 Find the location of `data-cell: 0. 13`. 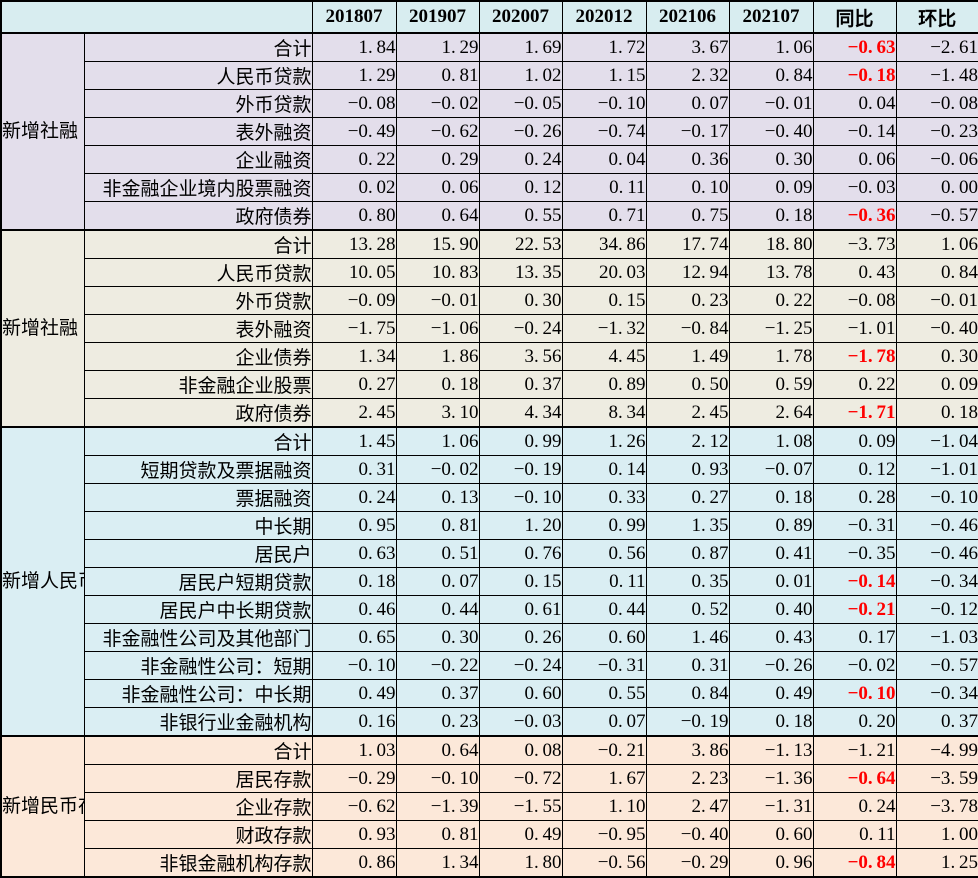

data-cell: 0. 13 is located at coordinates (437, 497).